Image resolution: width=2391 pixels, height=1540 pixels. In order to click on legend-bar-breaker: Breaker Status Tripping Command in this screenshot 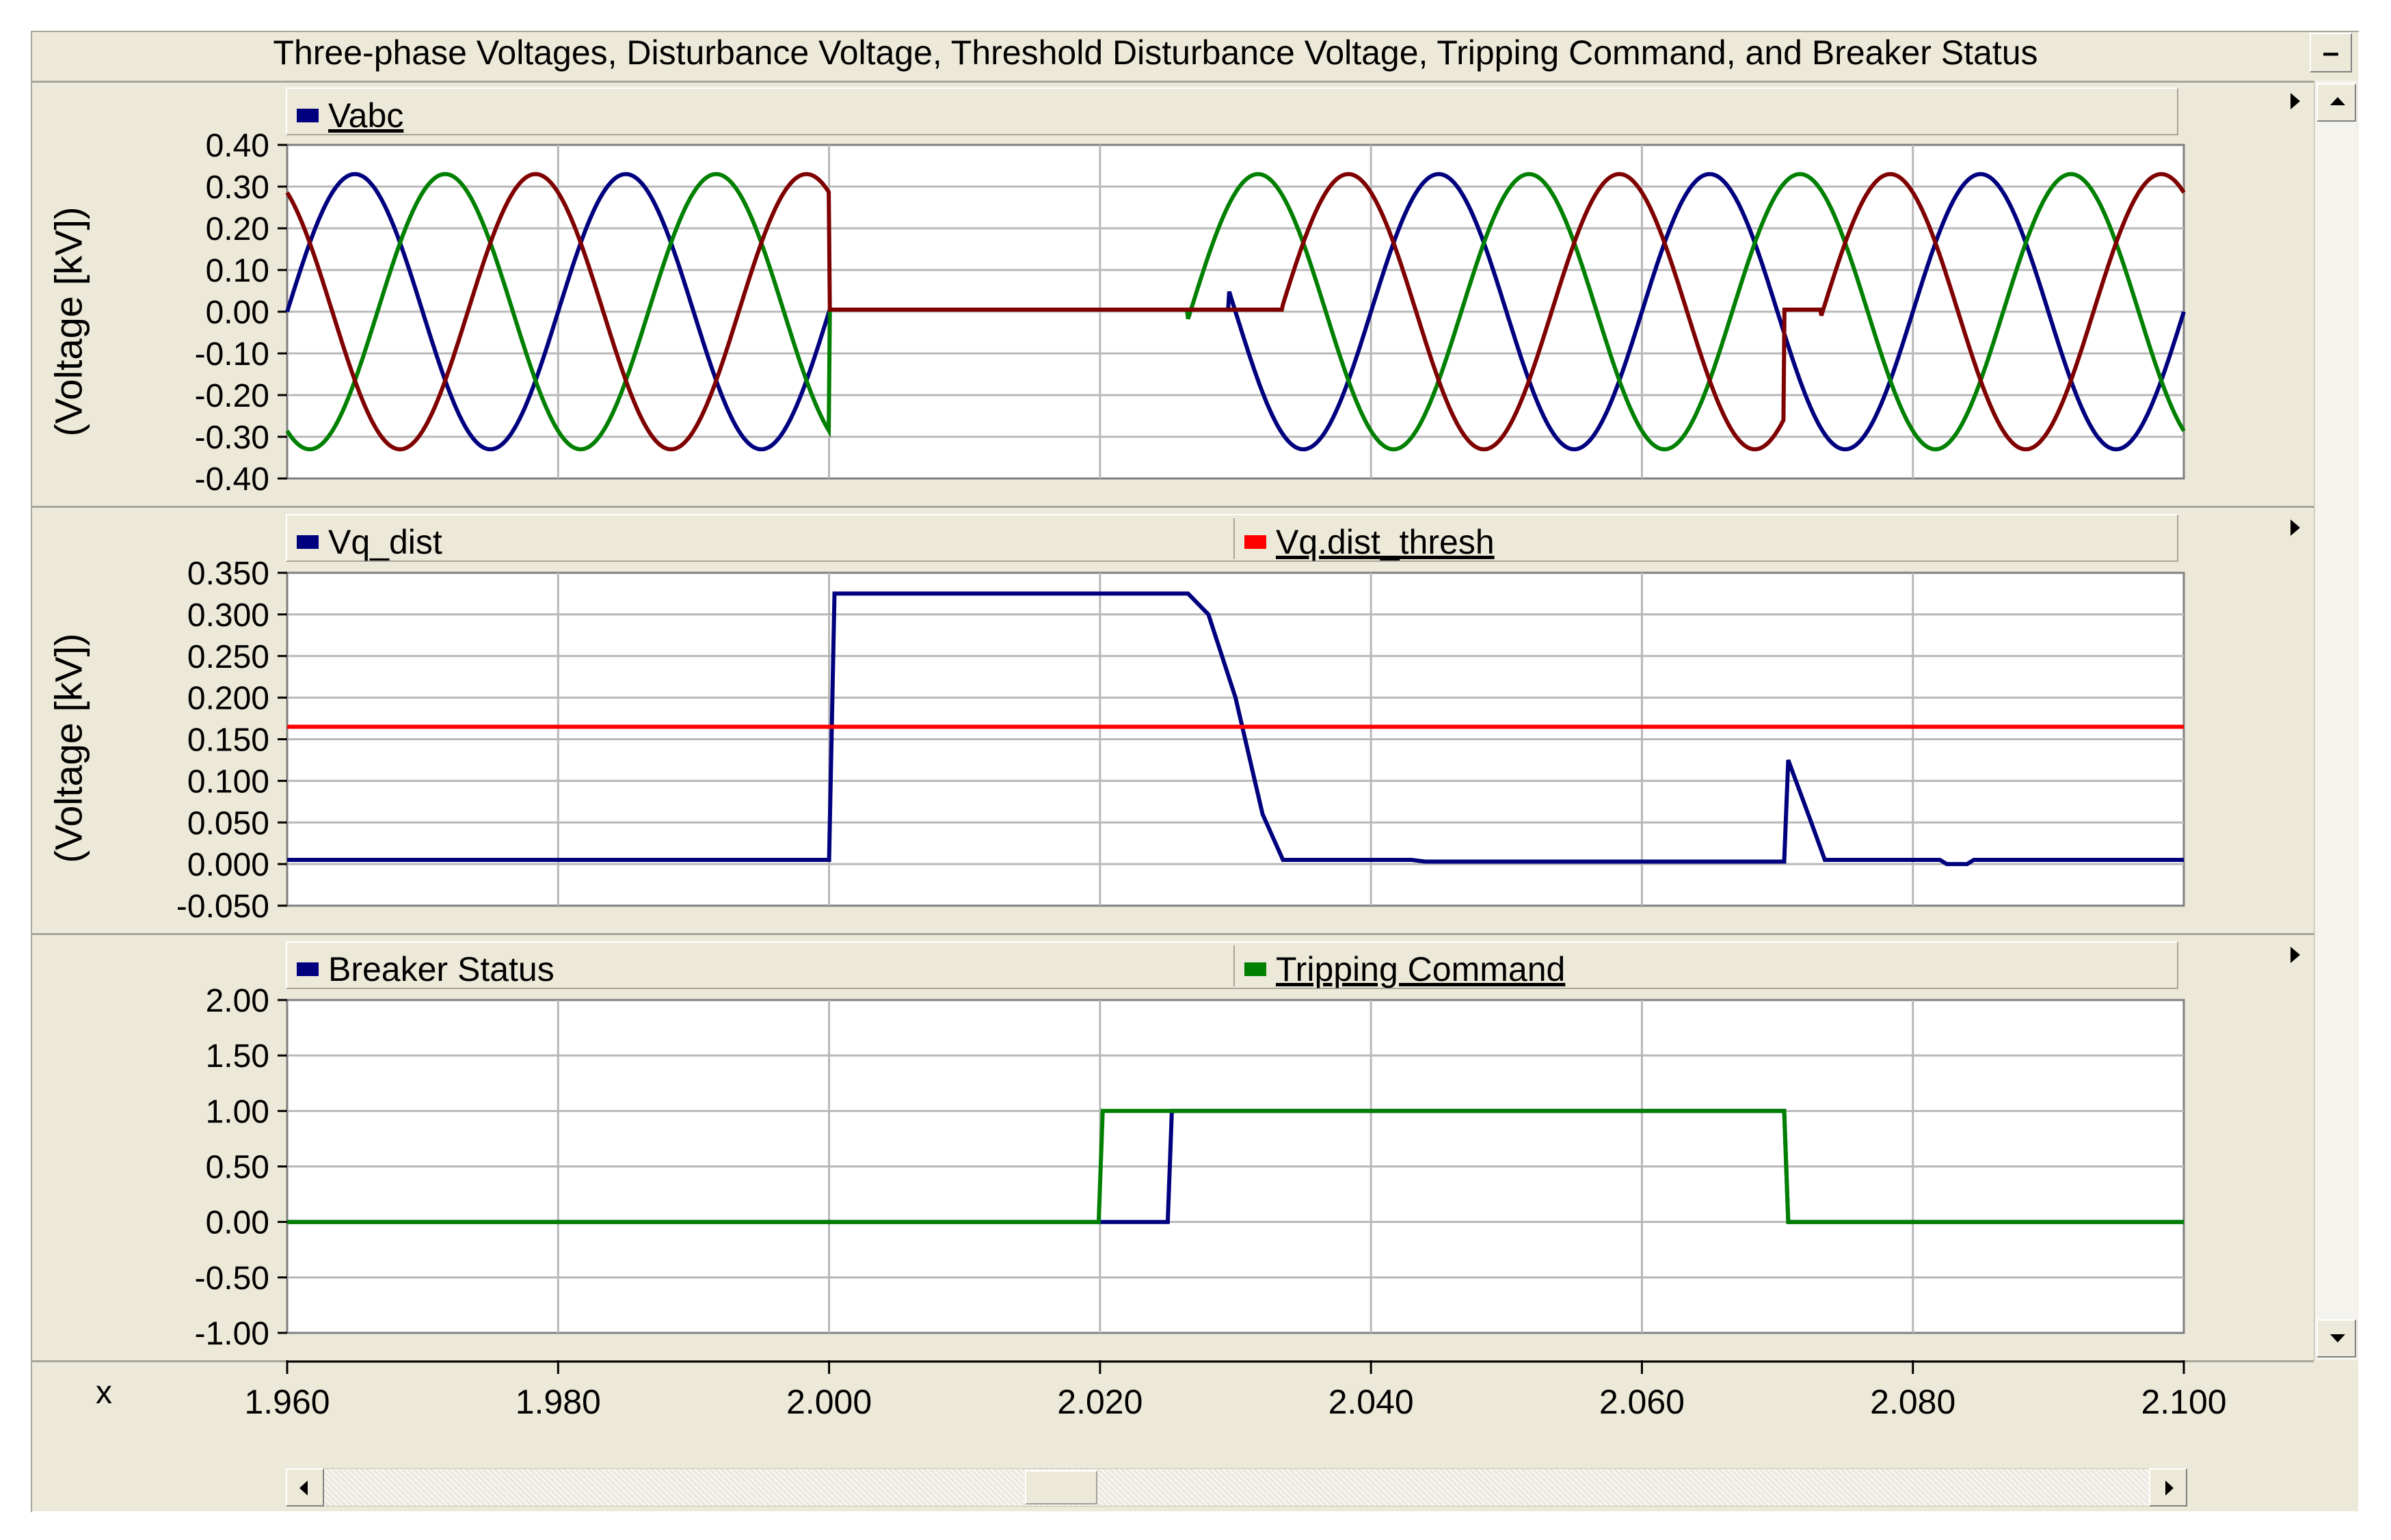, I will do `click(1232, 965)`.